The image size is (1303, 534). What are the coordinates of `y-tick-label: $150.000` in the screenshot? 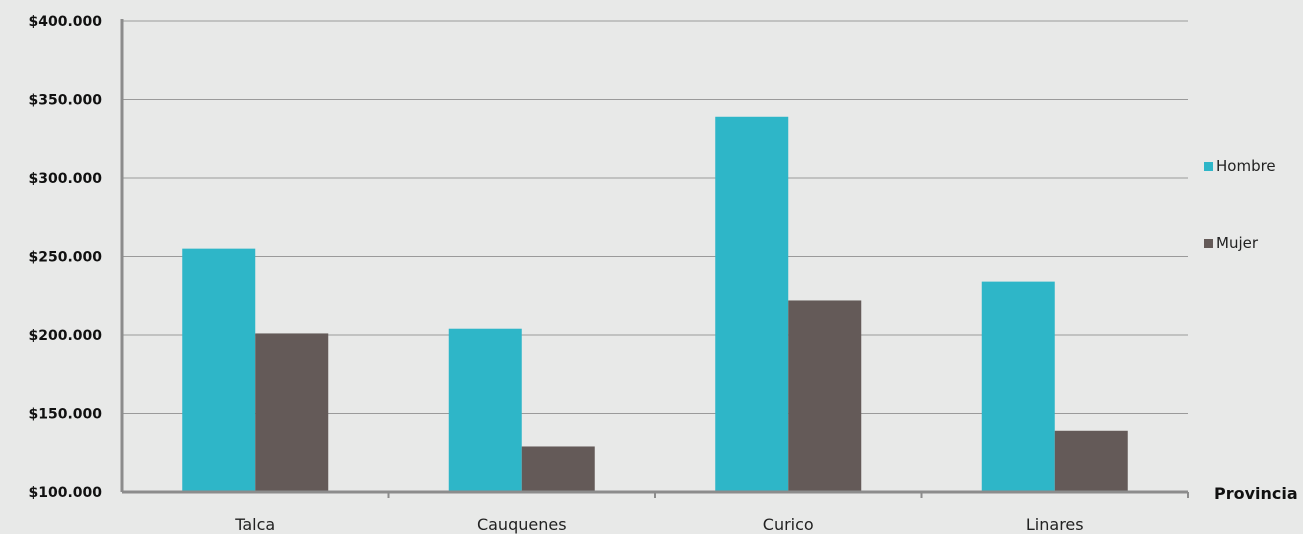 It's located at (65, 415).